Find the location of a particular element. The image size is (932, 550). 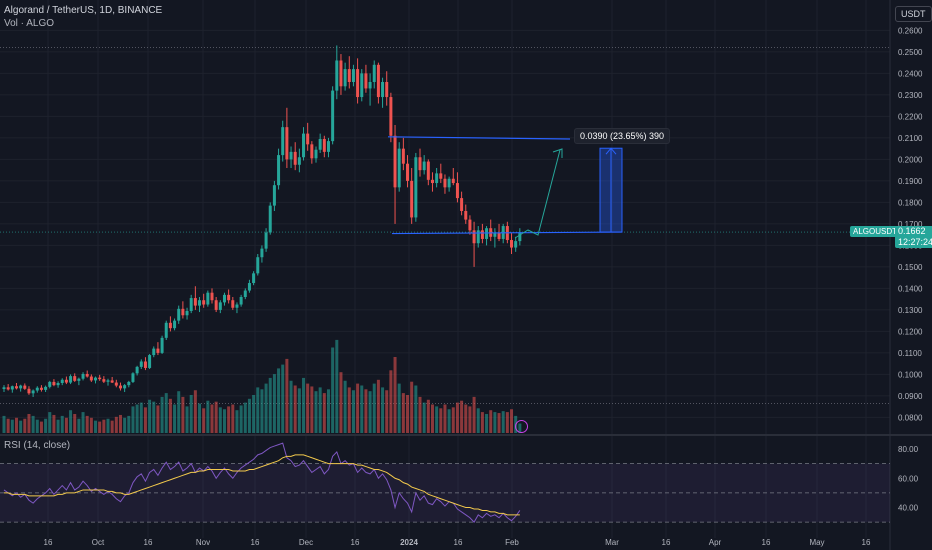

resistance-line is located at coordinates (479, 138).